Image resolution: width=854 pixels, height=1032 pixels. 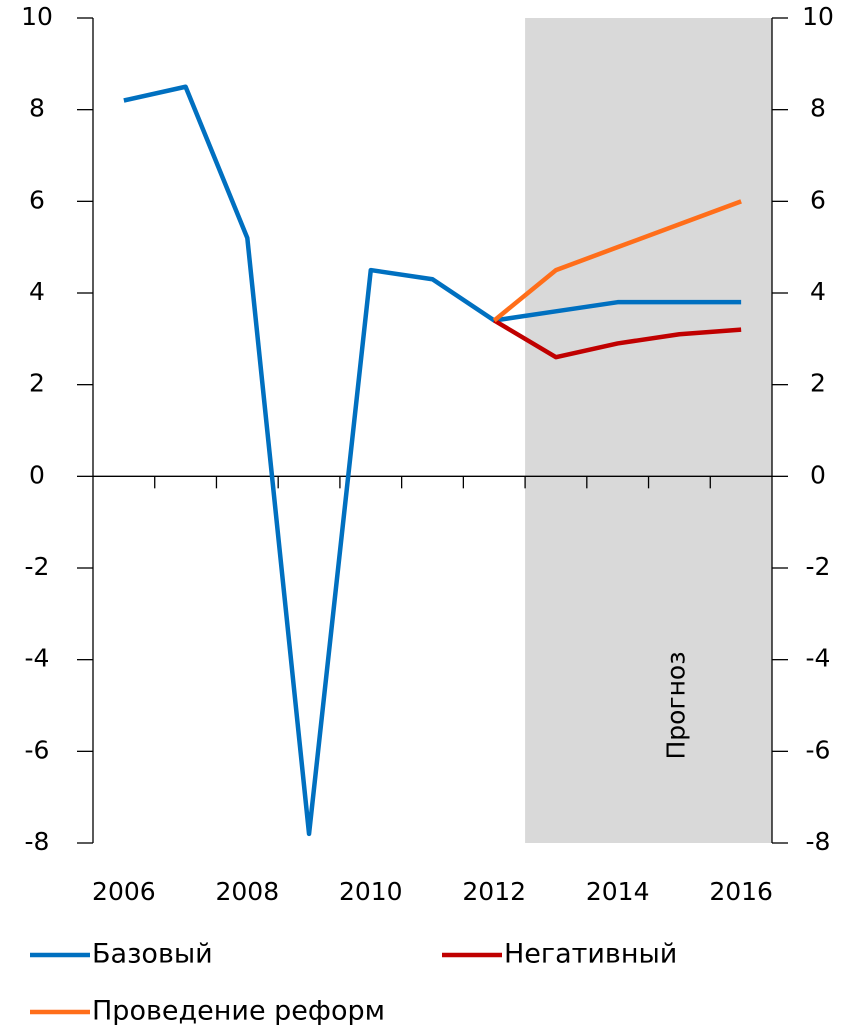 I want to click on x-tick-label: 2006, so click(x=124, y=891).